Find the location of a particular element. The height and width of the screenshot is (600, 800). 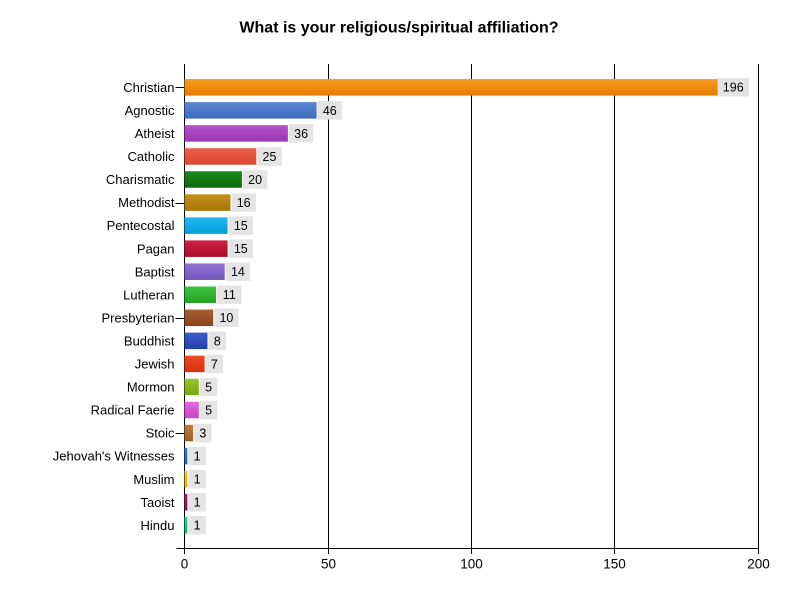

svg-text: 3 is located at coordinates (202, 433).